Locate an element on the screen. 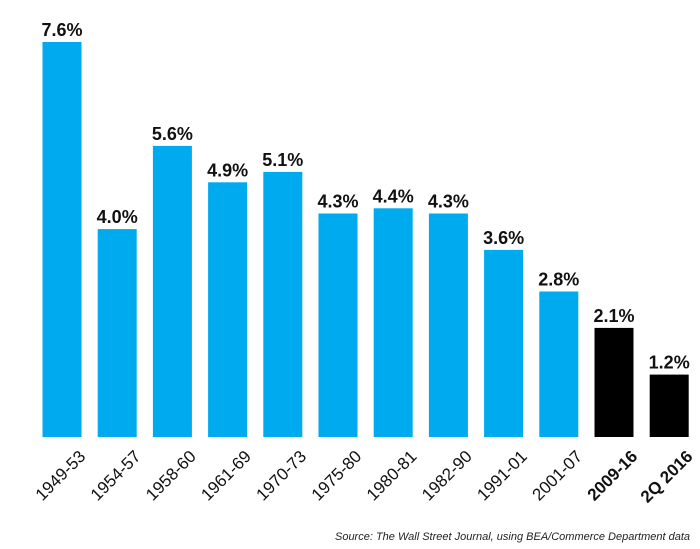  category-tick-label: 1958-60 is located at coordinates (171, 476).